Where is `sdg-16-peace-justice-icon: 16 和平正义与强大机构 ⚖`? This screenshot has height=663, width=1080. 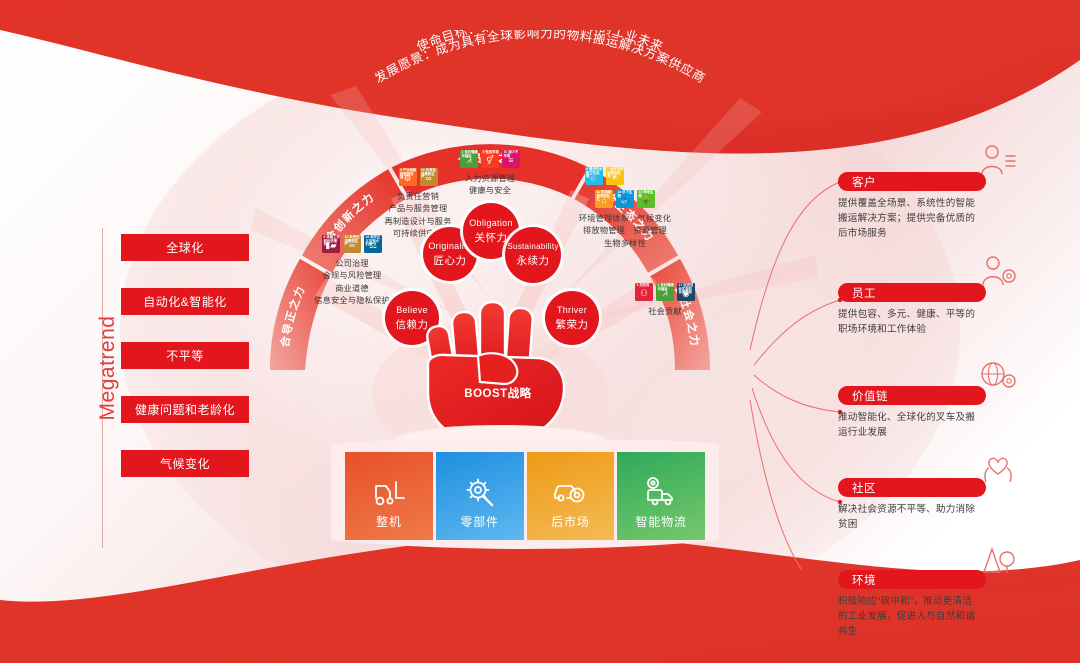 sdg-16-peace-justice-icon: 16 和平正义与强大机构 ⚖ is located at coordinates (373, 244).